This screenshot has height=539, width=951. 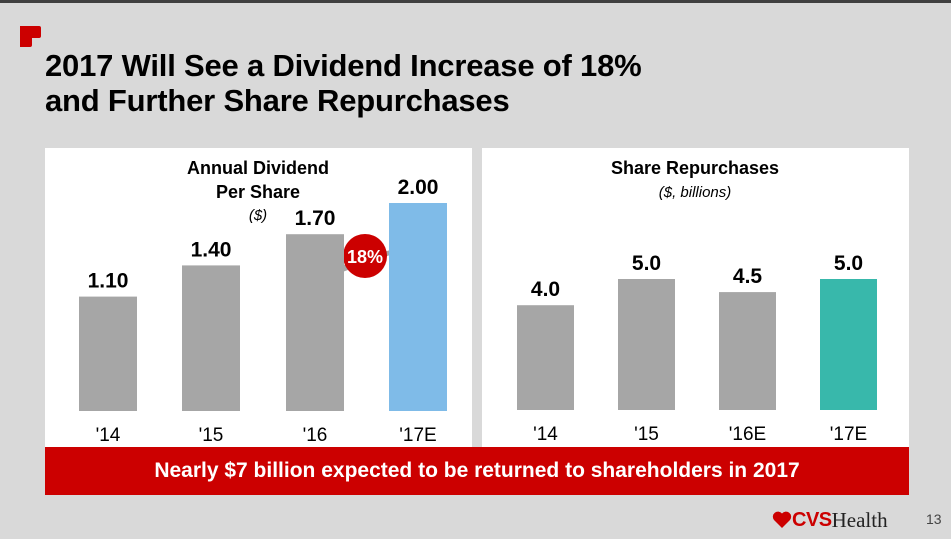 I want to click on chart-title: Share Repurchases, so click(x=695, y=168).